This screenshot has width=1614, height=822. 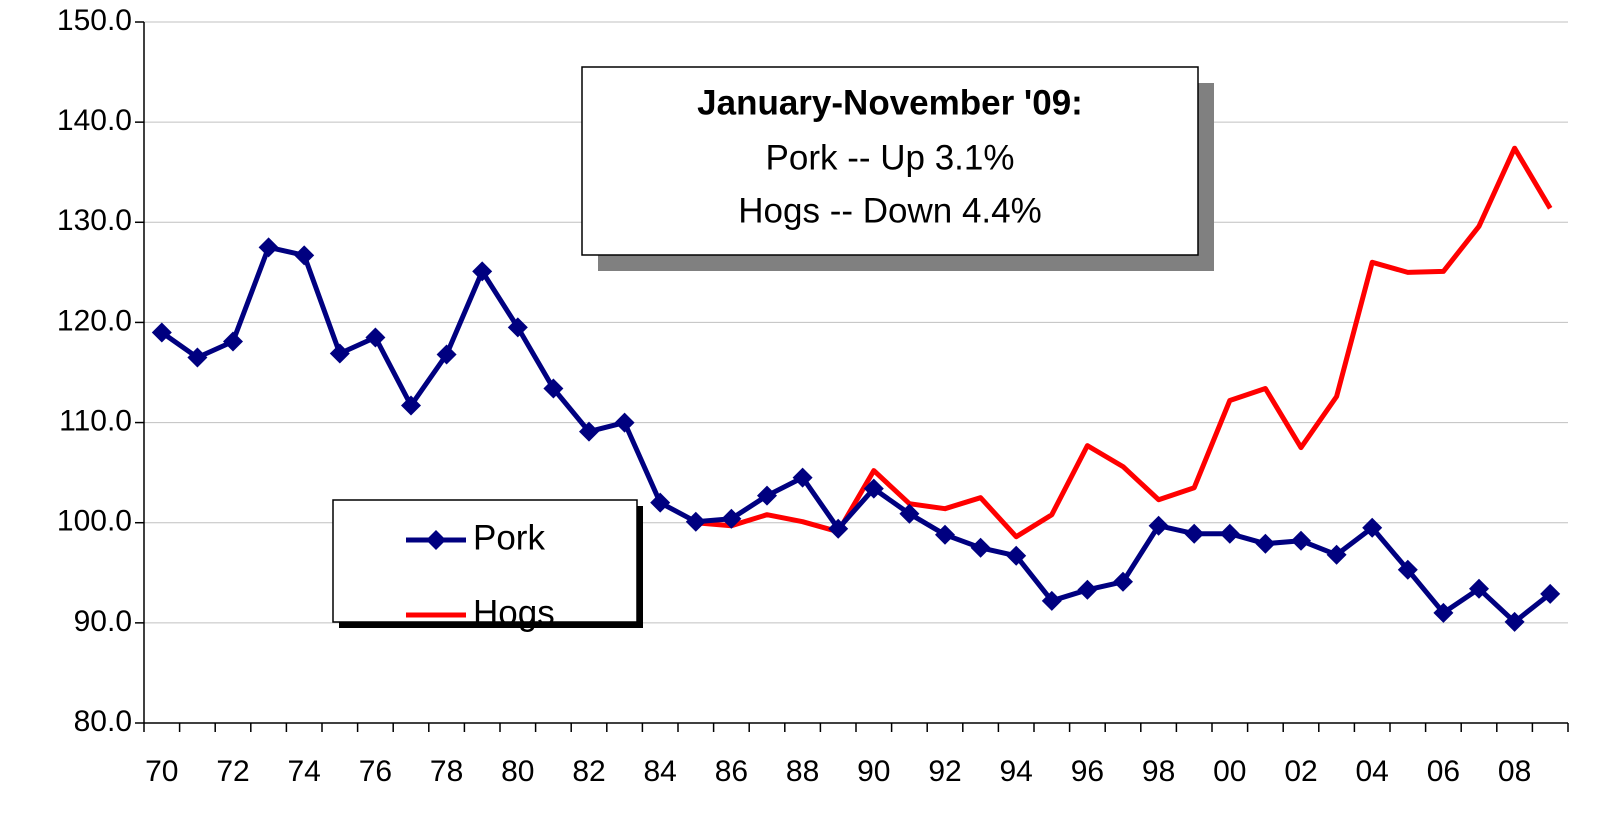 What do you see at coordinates (1016, 771) in the screenshot?
I see `x-tick-label: 94` at bounding box center [1016, 771].